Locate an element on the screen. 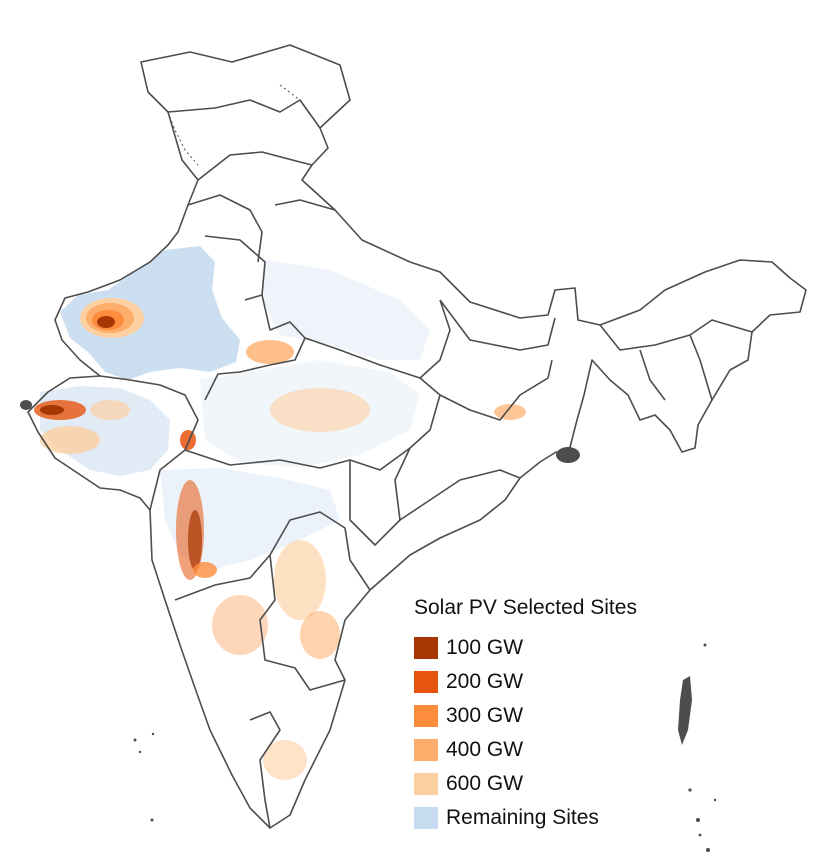 The height and width of the screenshot is (864, 816). legend-label: 200 GW is located at coordinates (485, 681).